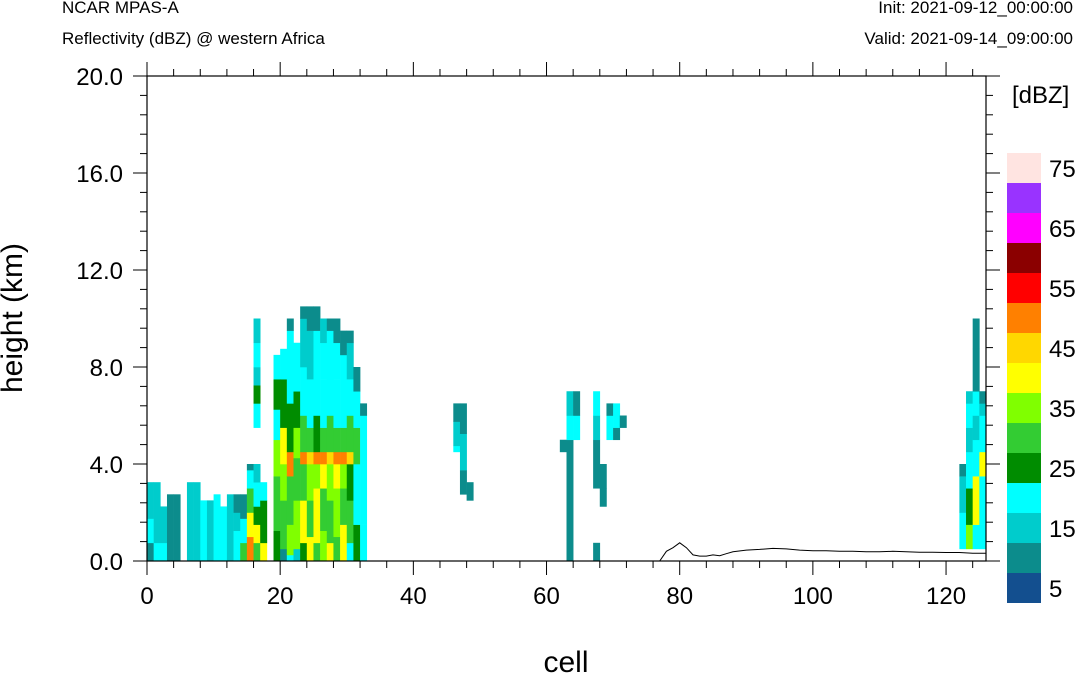  I want to click on colorbar-label: 25, so click(1062, 469).